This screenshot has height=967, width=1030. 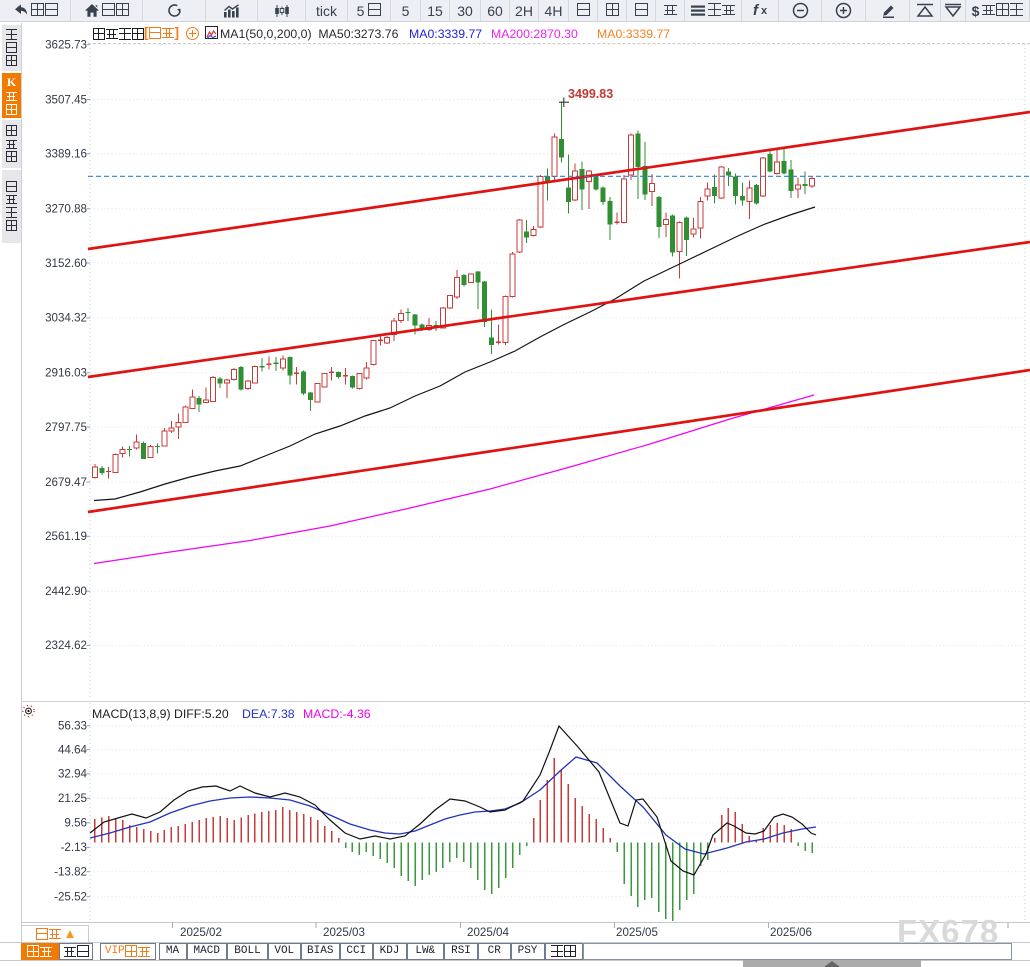 I want to click on svg-text: 2025/03, so click(x=344, y=932).